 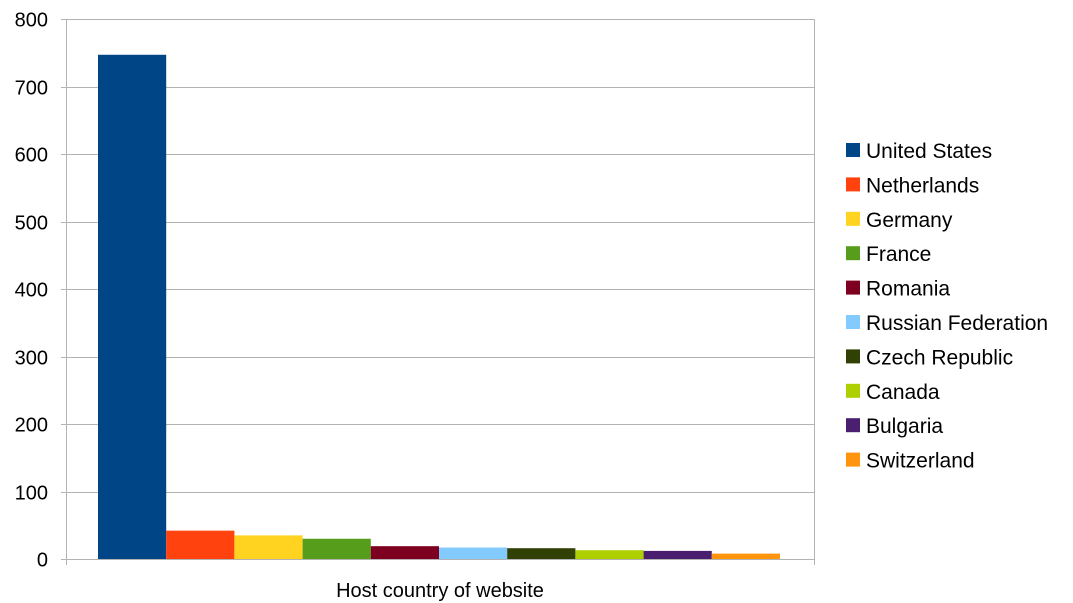 I want to click on legend-label: Bulgaria, so click(x=904, y=426).